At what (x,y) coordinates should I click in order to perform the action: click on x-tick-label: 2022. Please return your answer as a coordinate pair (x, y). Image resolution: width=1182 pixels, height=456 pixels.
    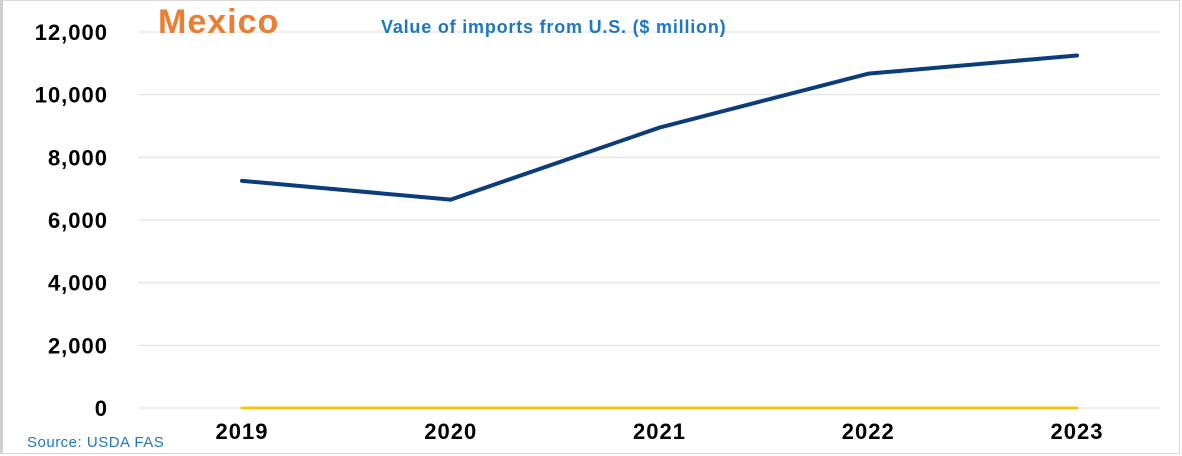
    Looking at the image, I should click on (868, 431).